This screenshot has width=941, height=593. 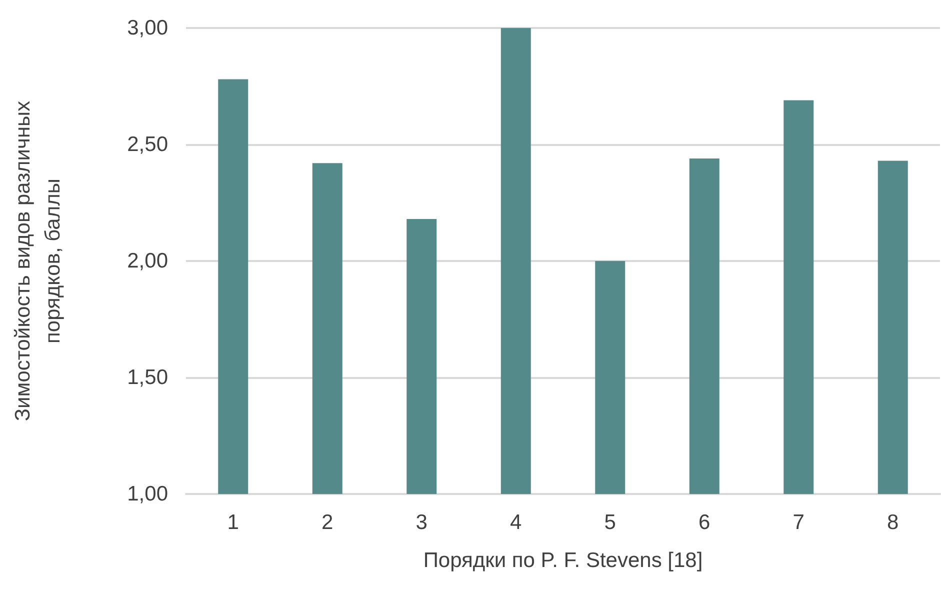 I want to click on y-tick-label: 1,00, so click(x=147, y=494).